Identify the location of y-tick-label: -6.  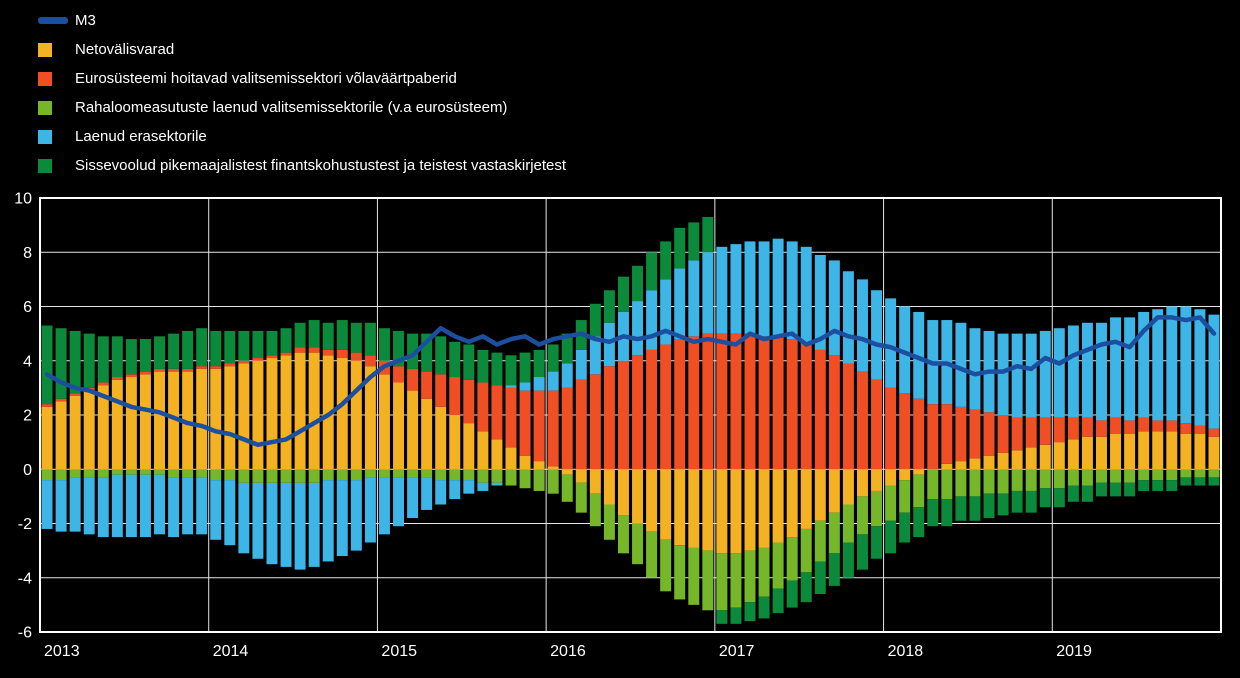
(25, 633).